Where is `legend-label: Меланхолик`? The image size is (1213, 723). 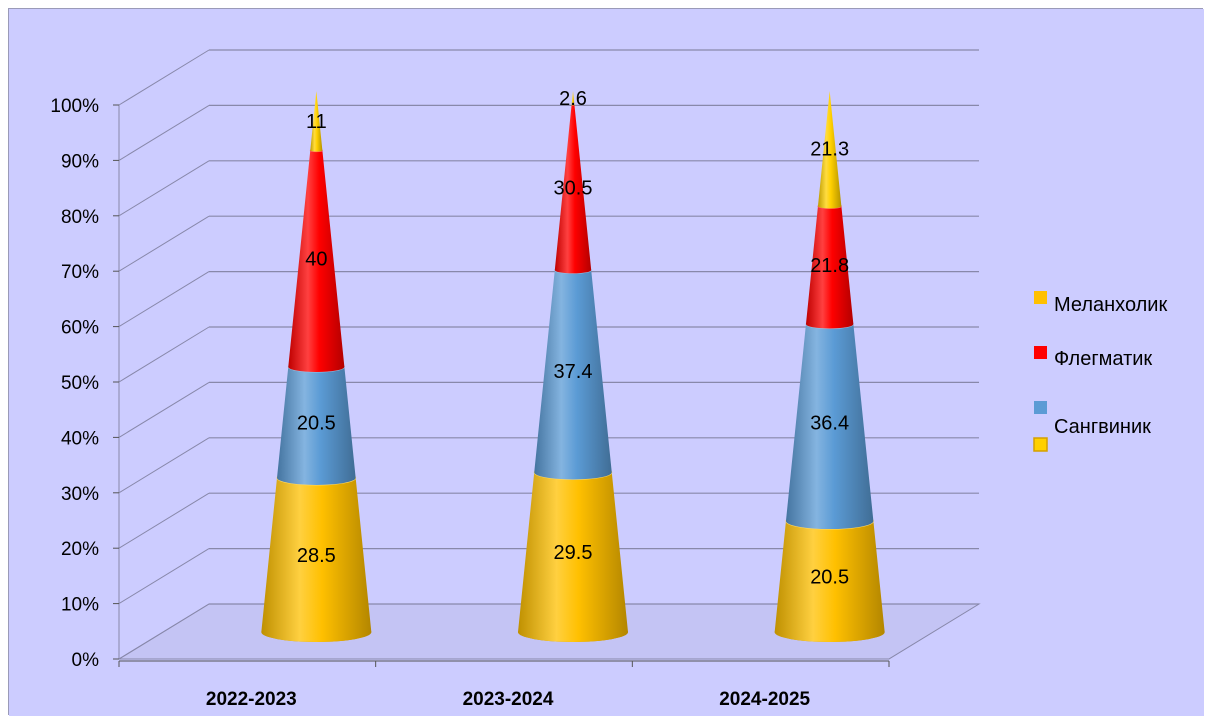 legend-label: Меланхолик is located at coordinates (1110, 305).